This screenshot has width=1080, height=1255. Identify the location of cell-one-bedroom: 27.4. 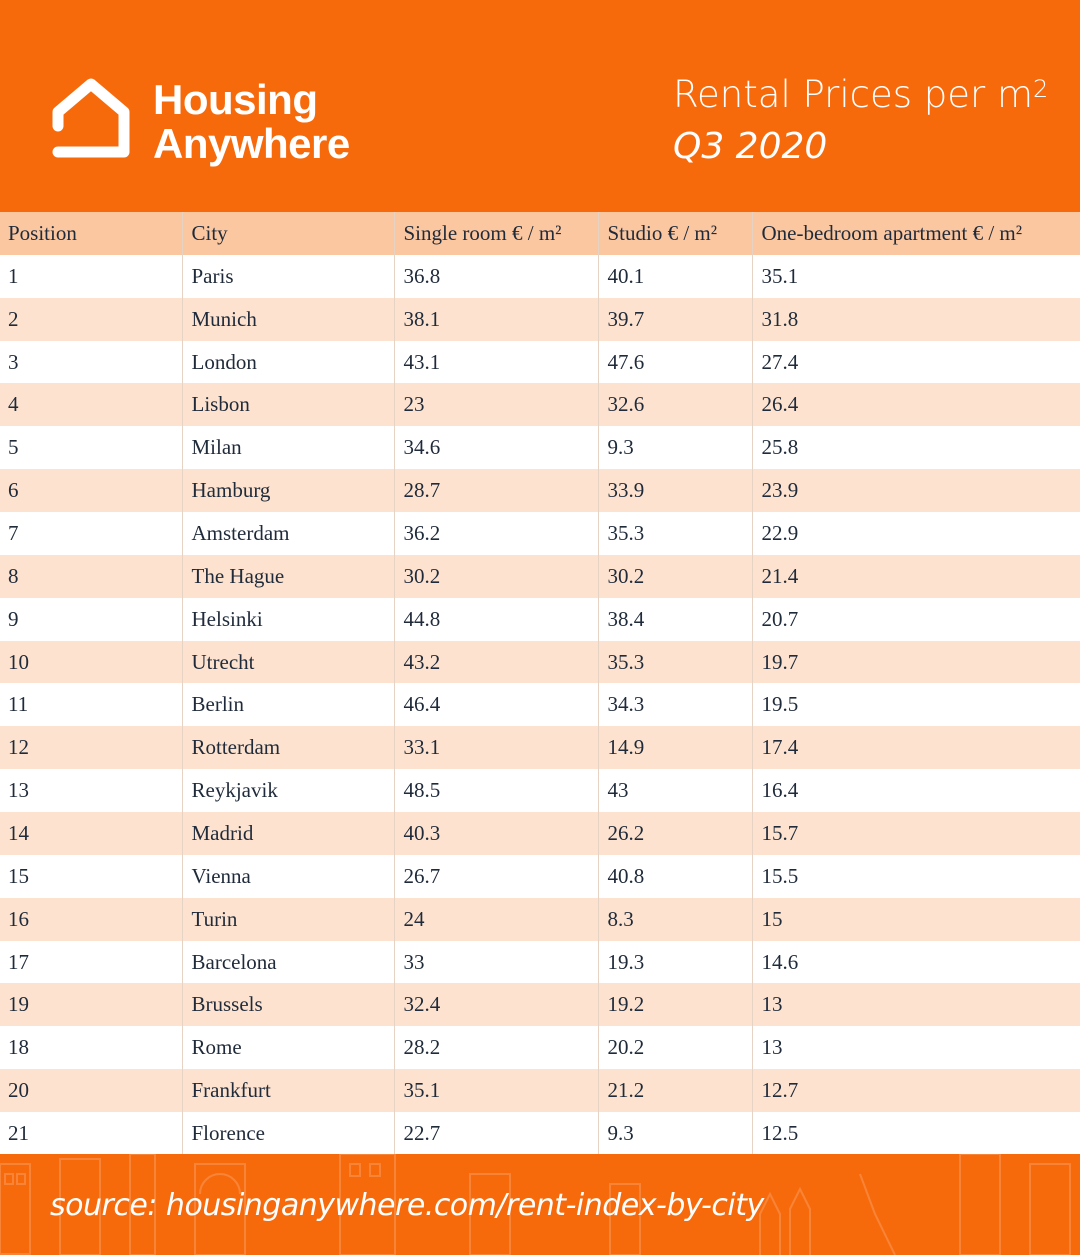
(915, 362).